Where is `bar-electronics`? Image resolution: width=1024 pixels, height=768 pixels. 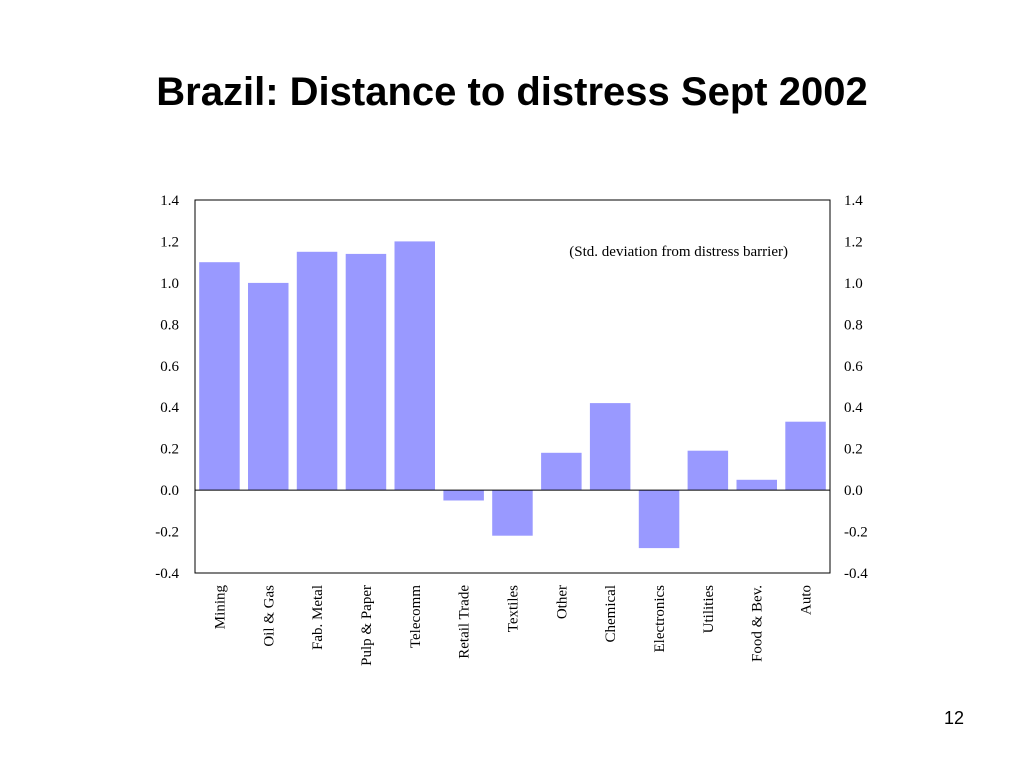
bar-electronics is located at coordinates (659, 519).